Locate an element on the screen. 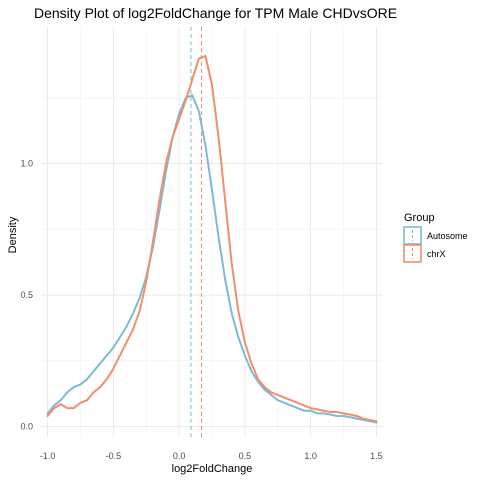 This screenshot has height=480, width=480. y-axis-ticks: 0.0 0.5 1.0 is located at coordinates (26, 295).